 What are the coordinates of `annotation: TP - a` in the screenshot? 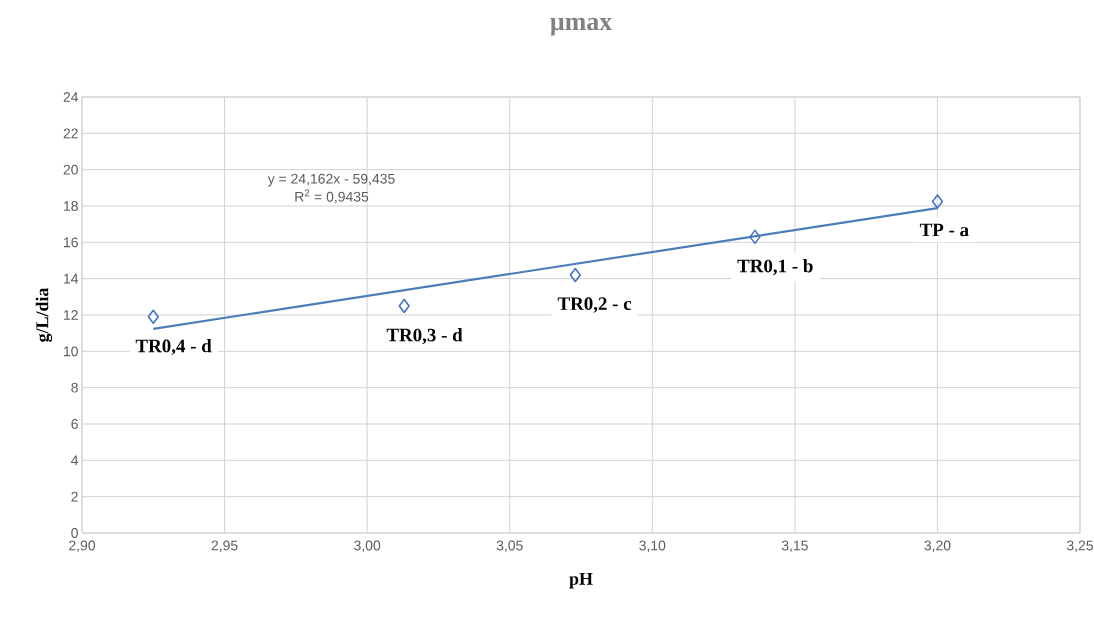 It's located at (944, 230).